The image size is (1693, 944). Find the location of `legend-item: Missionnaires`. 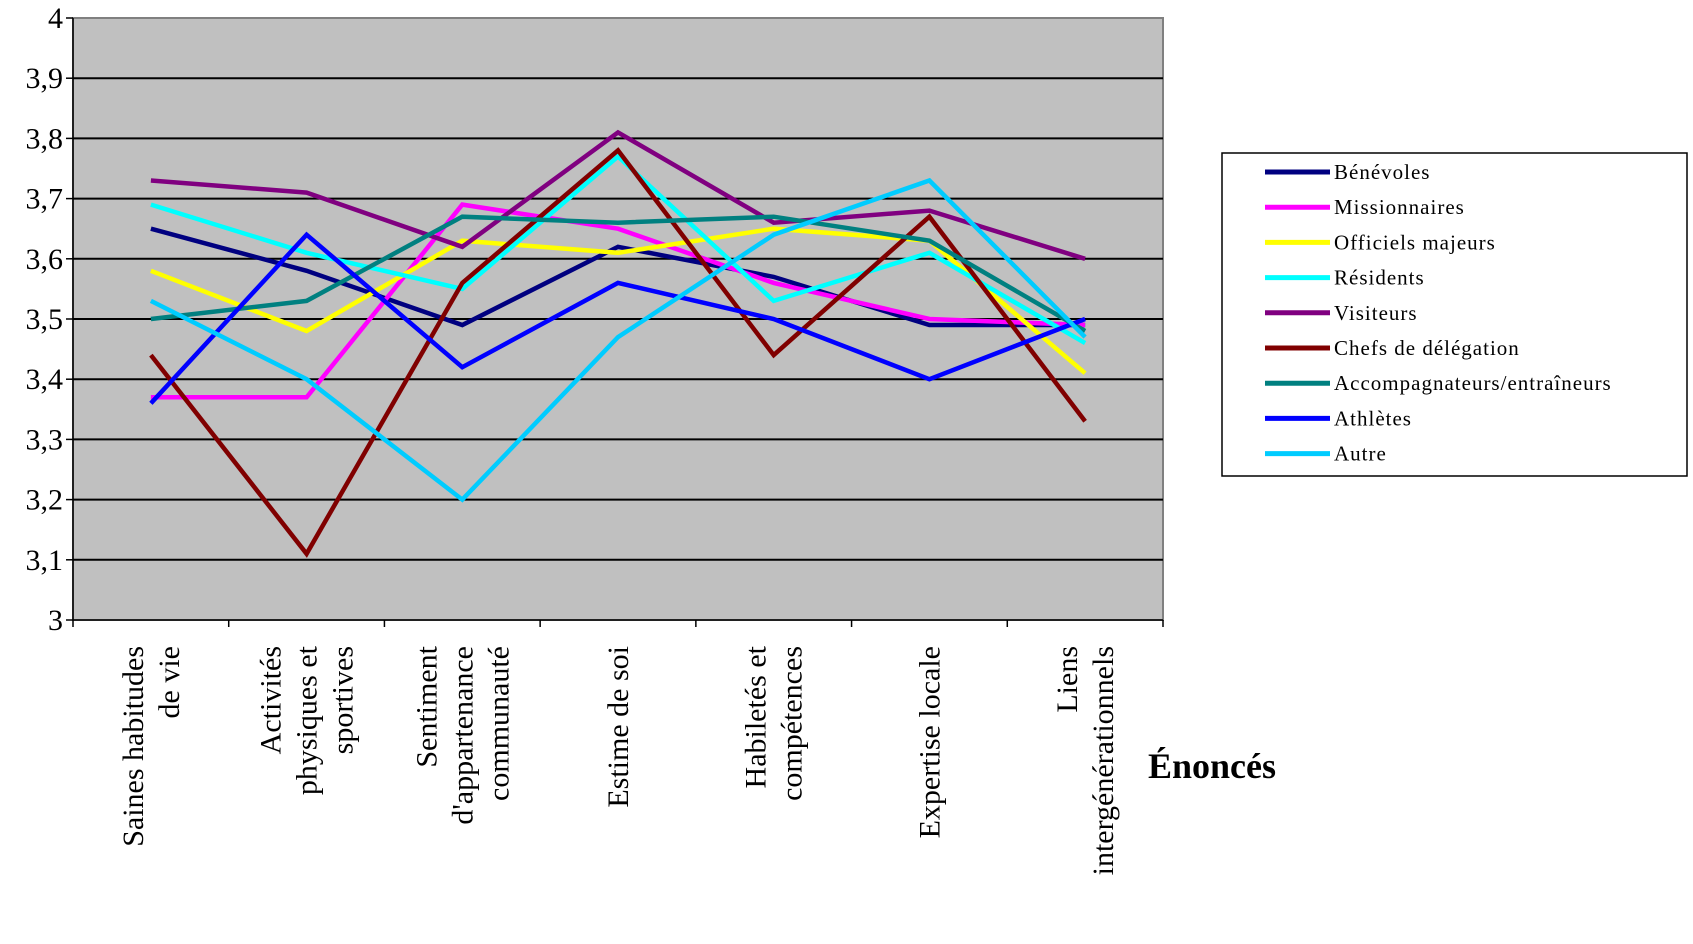

legend-item: Missionnaires is located at coordinates (1365, 207).